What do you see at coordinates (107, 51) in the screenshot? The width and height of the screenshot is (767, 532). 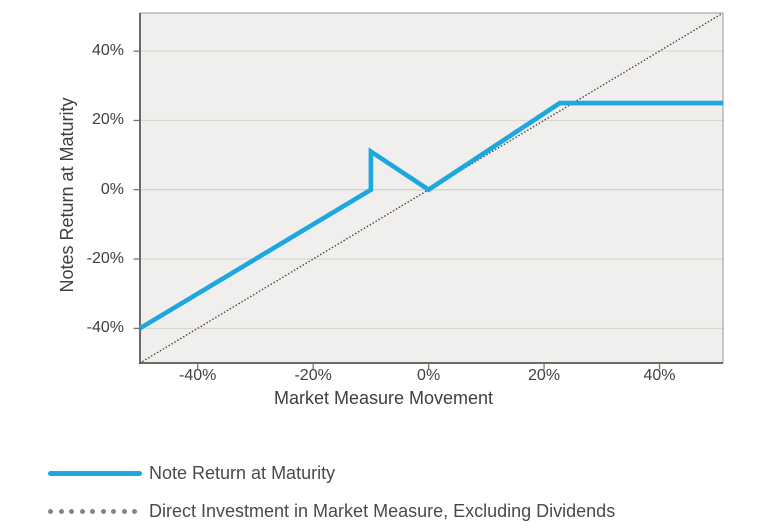 I see `y-tick-label: 40%` at bounding box center [107, 51].